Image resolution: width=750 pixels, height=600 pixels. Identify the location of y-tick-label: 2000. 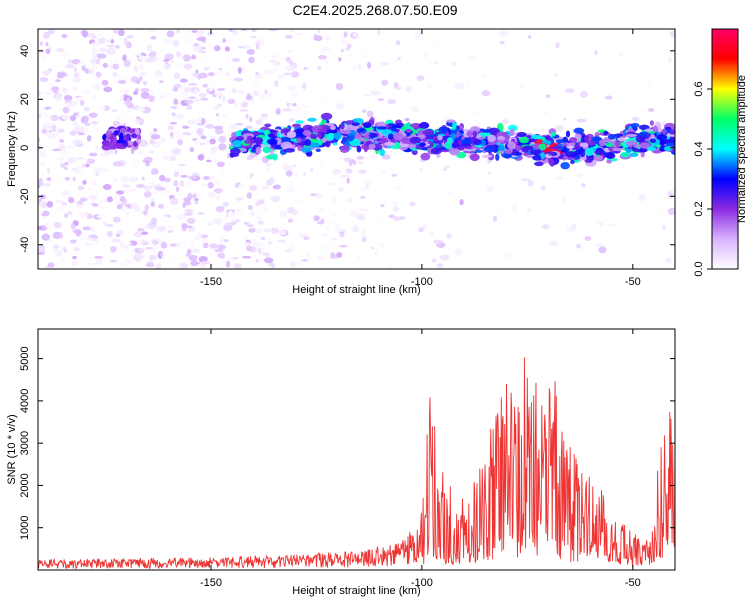
(25, 485).